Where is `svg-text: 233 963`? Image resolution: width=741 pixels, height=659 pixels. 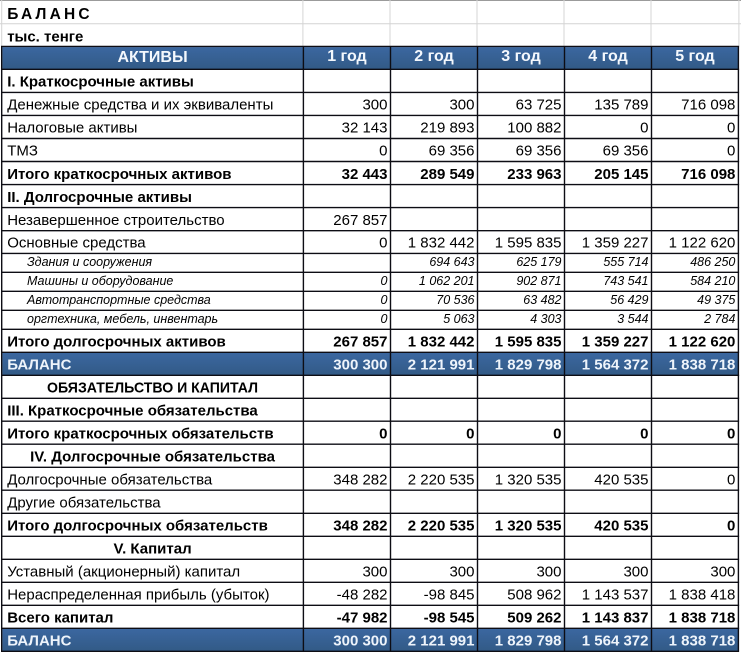
svg-text: 233 963 is located at coordinates (534, 174).